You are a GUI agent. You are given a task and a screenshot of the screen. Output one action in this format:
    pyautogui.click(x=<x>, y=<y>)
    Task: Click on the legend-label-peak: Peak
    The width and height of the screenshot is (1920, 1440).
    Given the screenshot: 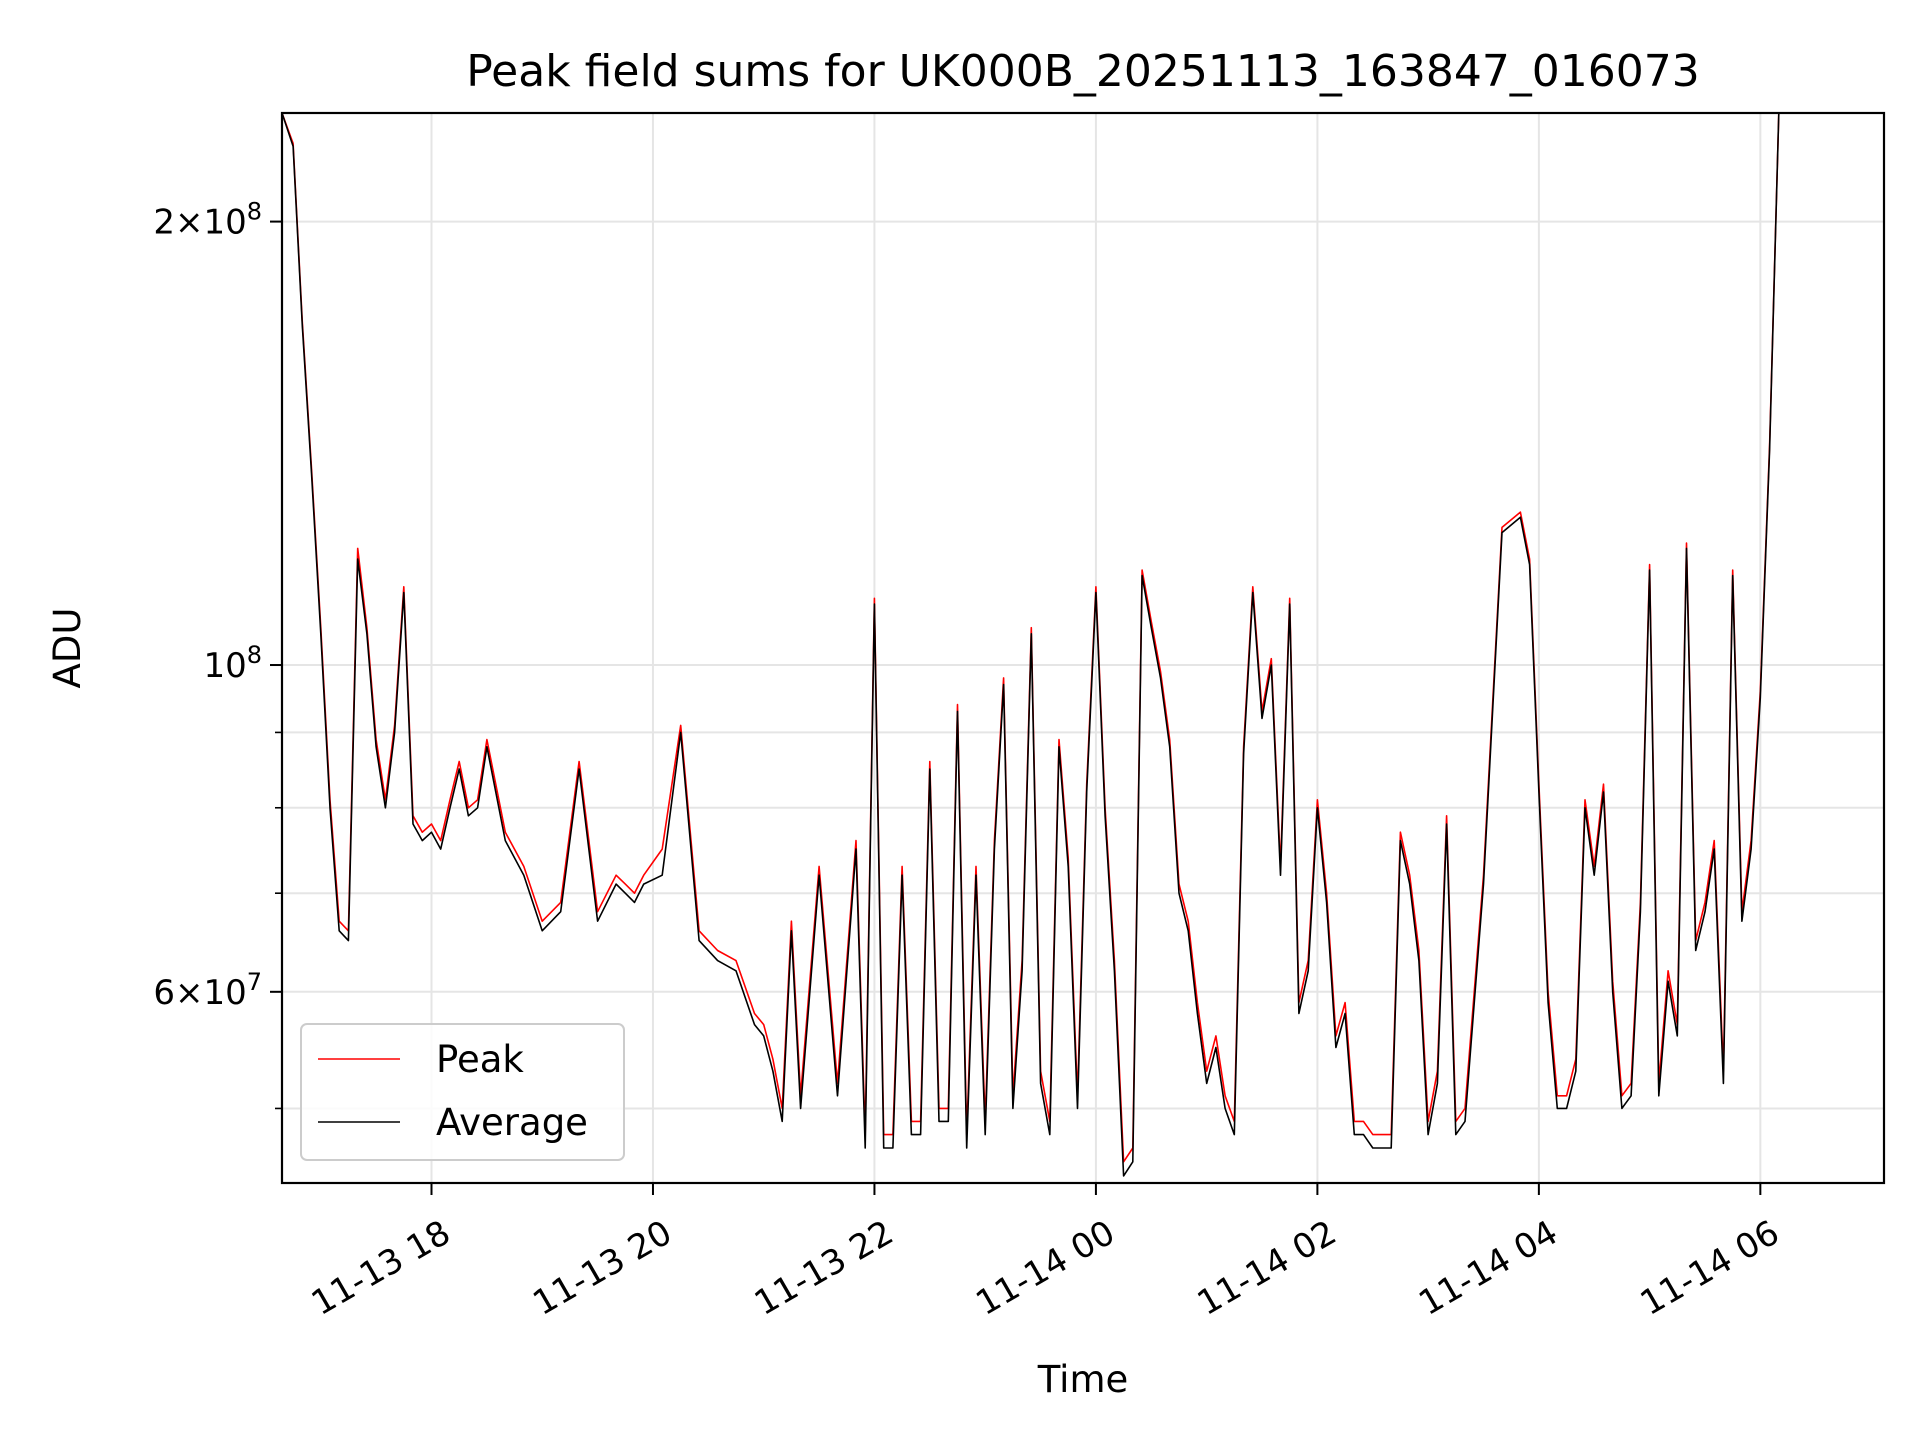 What is the action you would take?
    pyautogui.click(x=480, y=1059)
    